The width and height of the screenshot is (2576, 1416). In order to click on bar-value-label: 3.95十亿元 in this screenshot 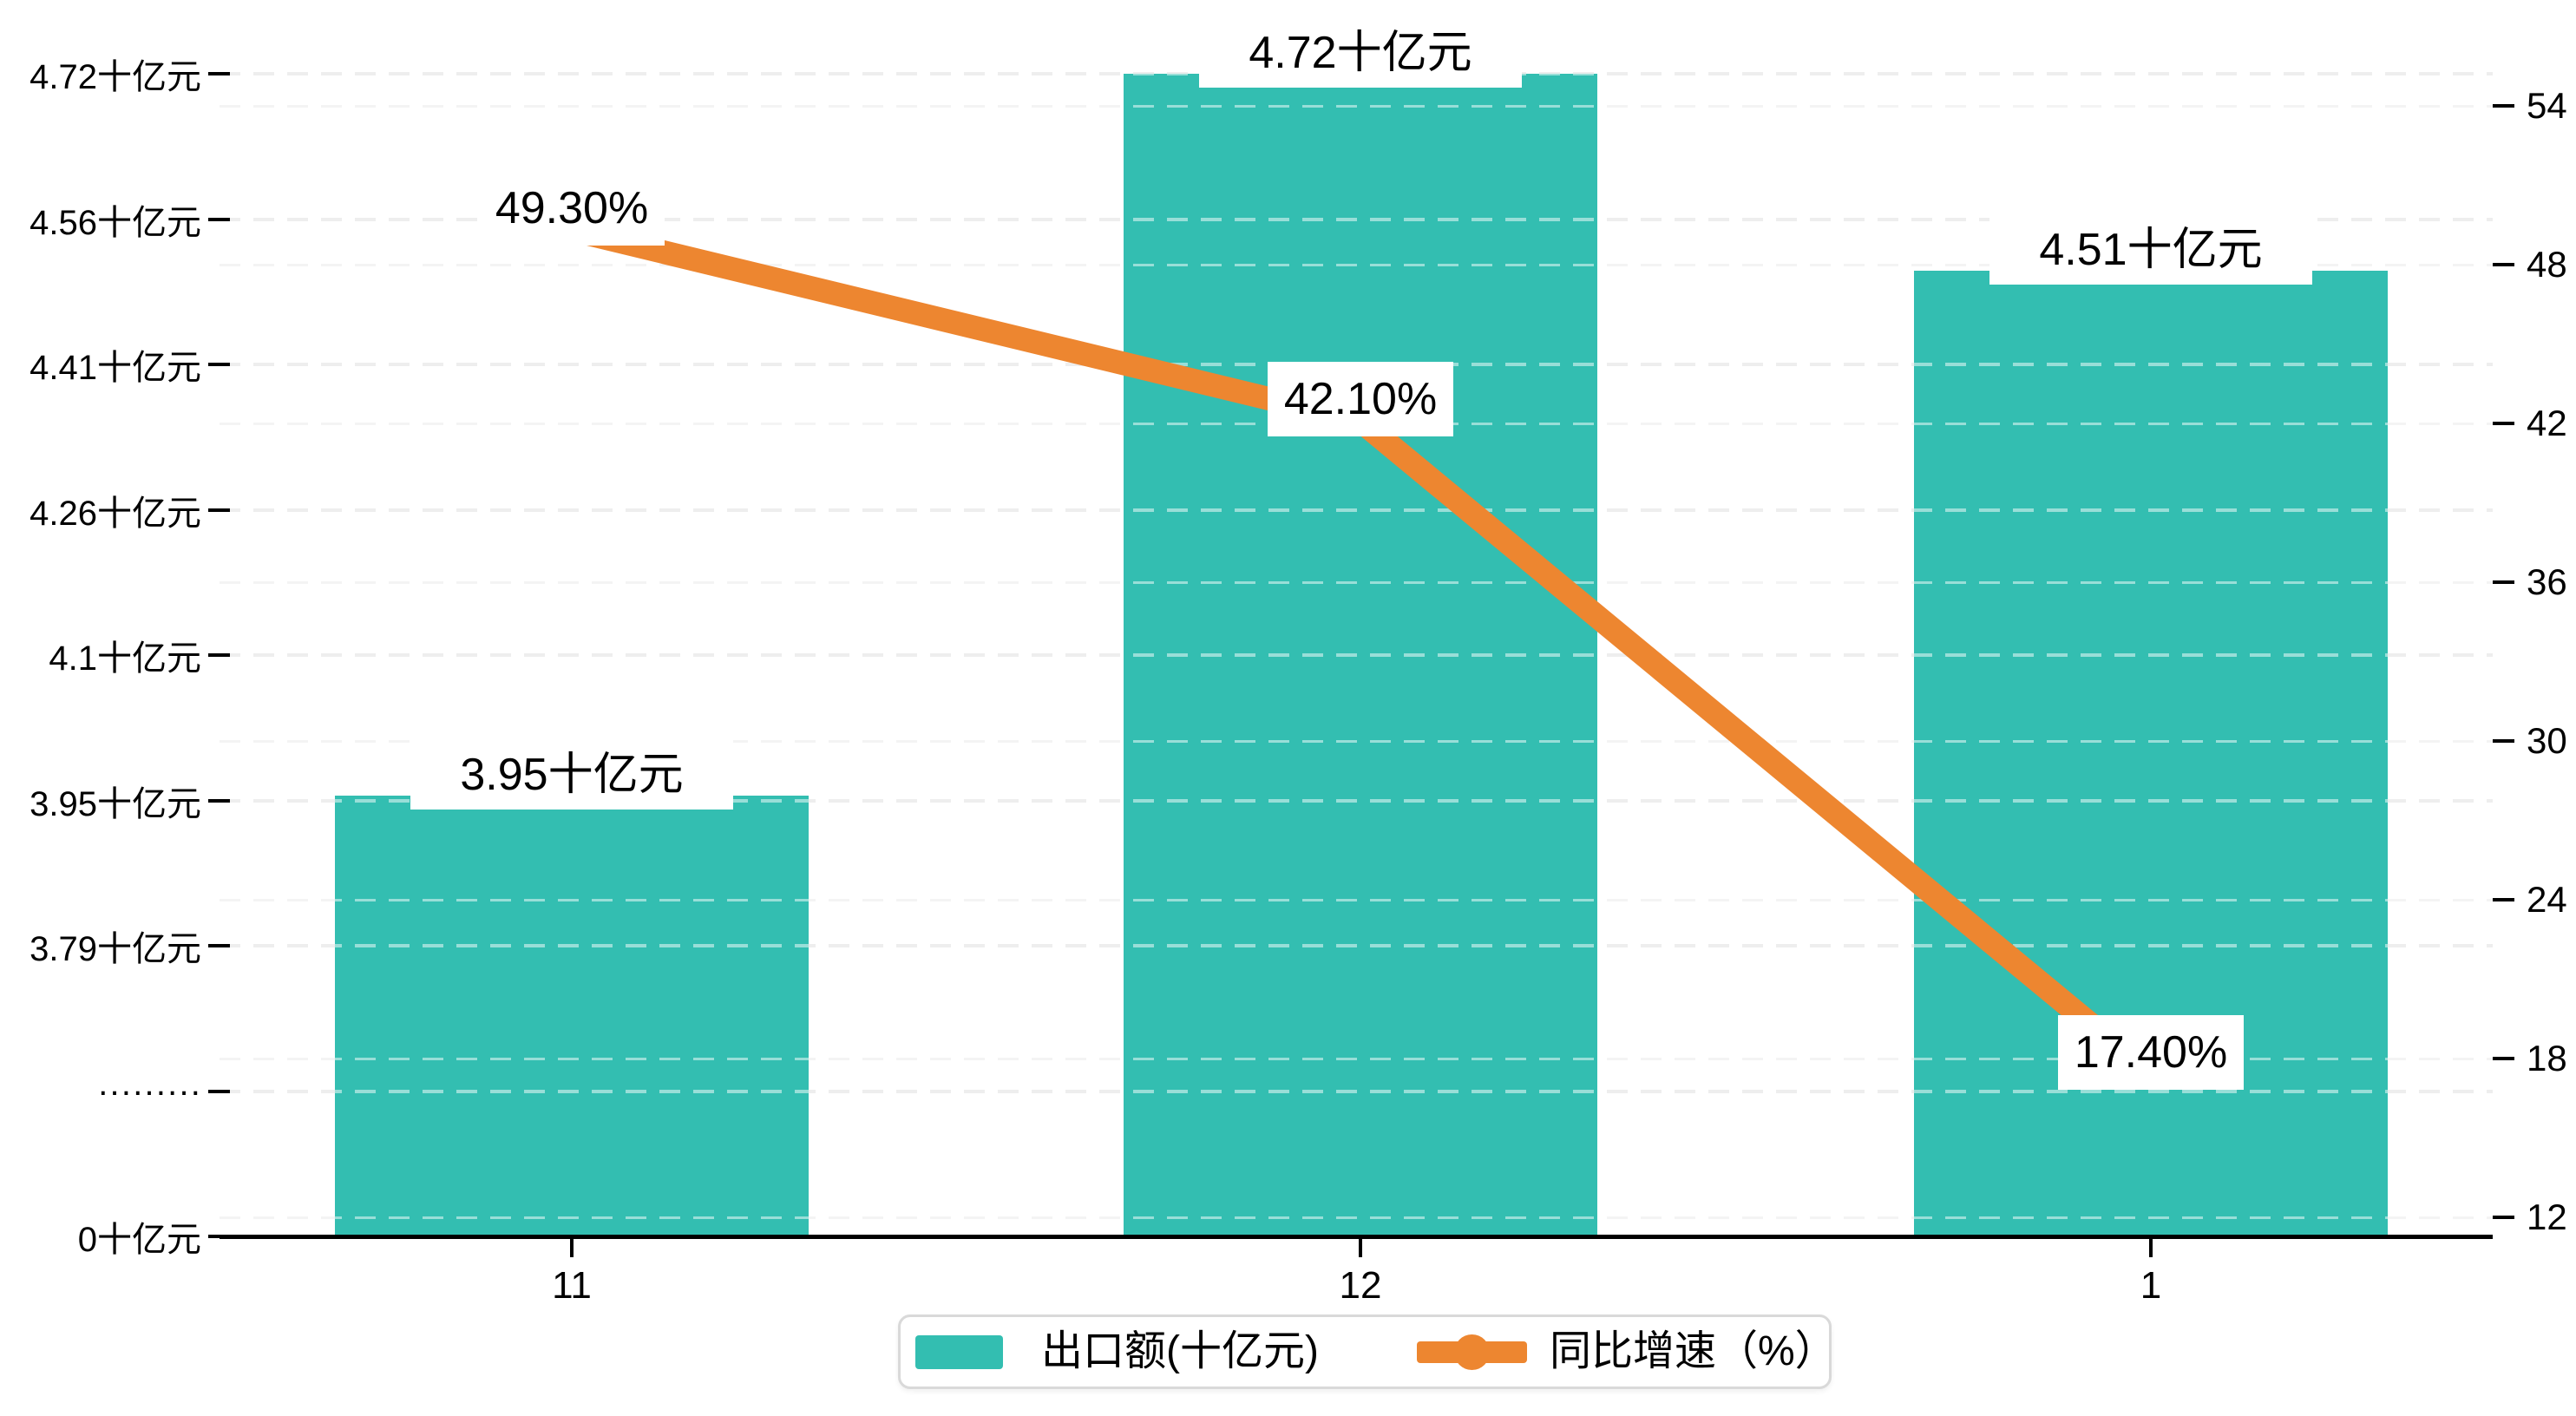, I will do `click(571, 770)`.